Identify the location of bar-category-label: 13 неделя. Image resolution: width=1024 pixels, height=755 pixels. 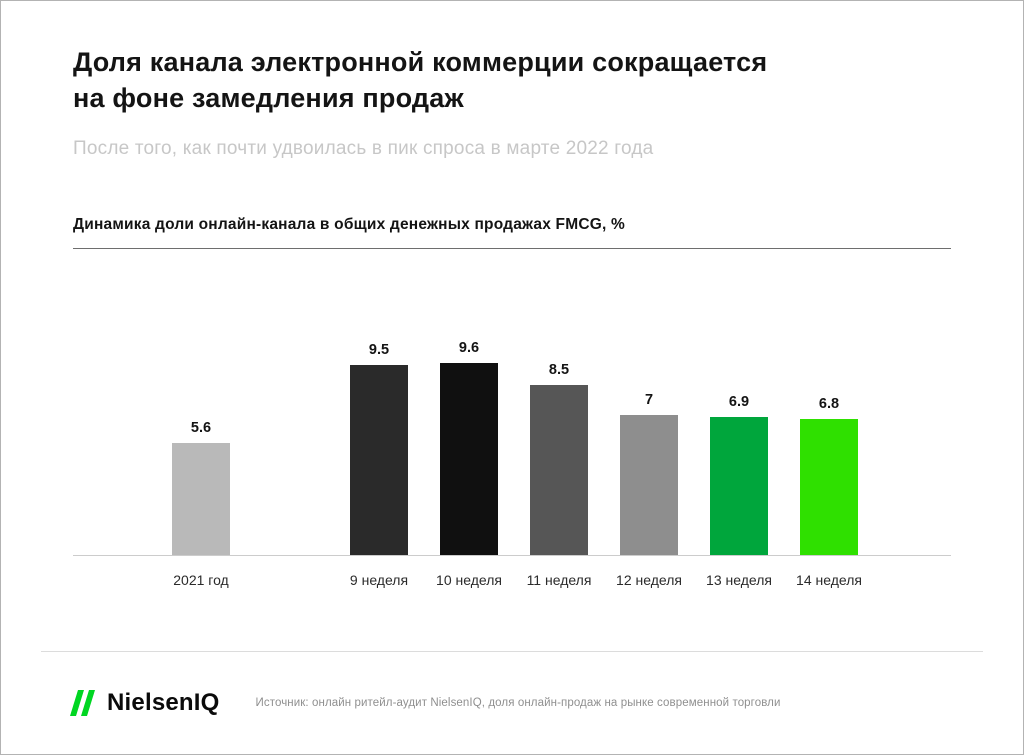
(739, 580).